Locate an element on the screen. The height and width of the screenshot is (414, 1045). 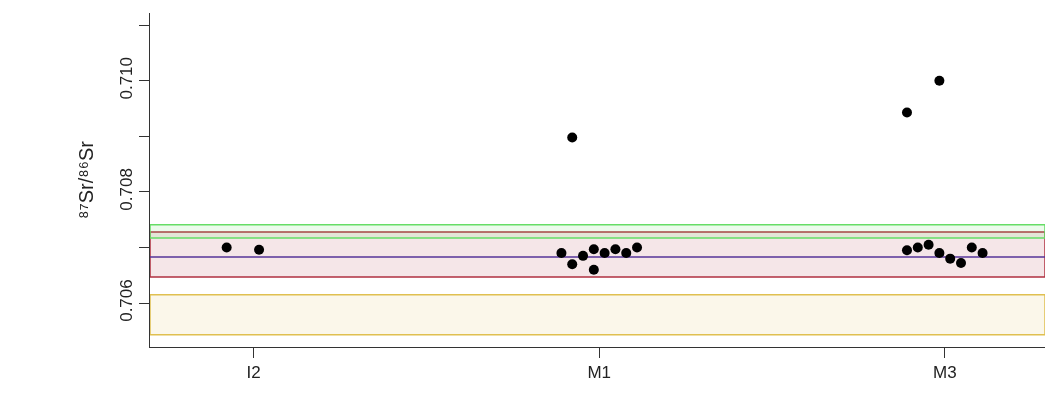
y-tick-label: 0.710 is located at coordinates (127, 78).